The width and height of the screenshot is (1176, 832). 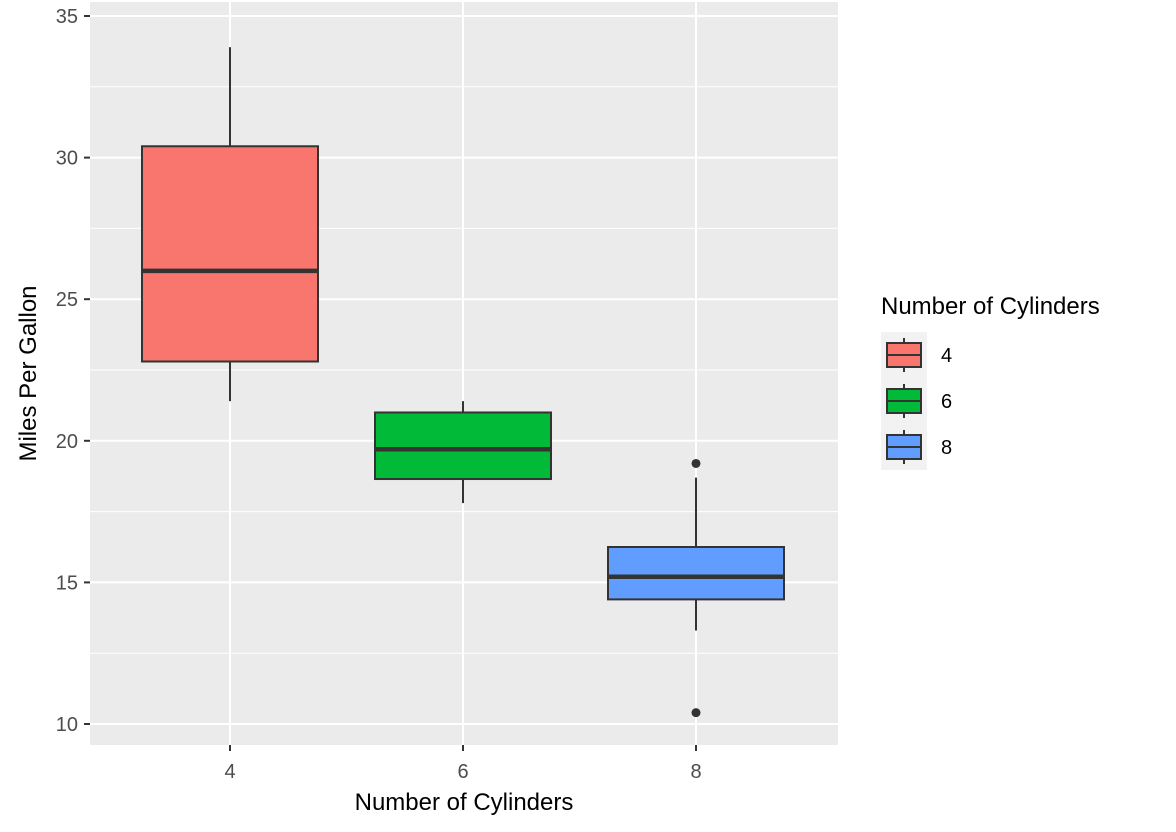 What do you see at coordinates (946, 448) in the screenshot?
I see `legend-label: 8` at bounding box center [946, 448].